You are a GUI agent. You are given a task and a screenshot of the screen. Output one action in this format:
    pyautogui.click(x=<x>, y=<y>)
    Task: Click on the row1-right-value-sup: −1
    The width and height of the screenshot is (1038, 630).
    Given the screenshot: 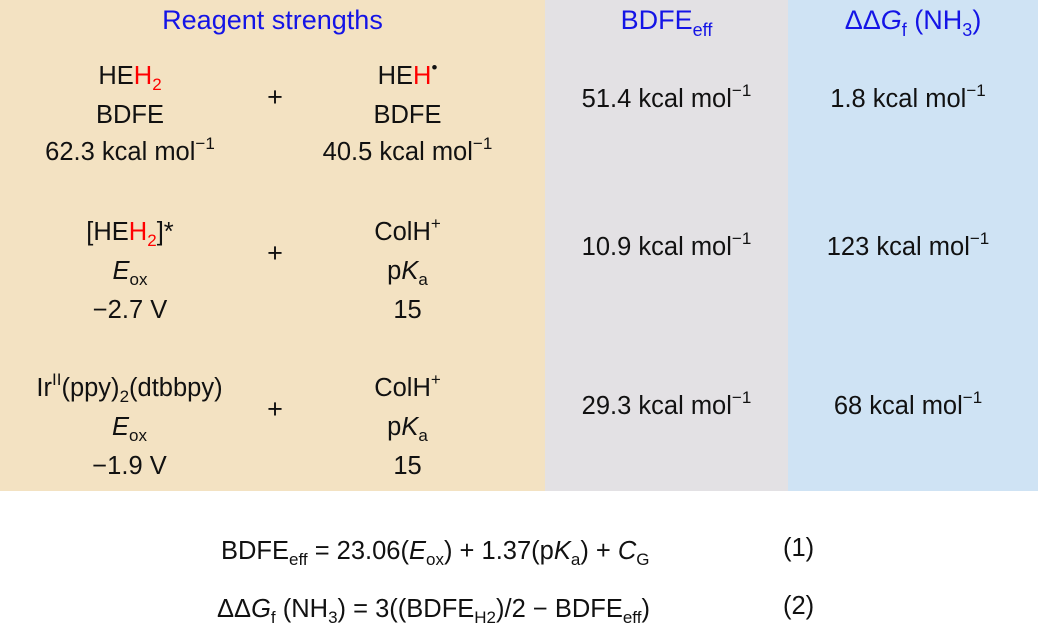 What is the action you would take?
    pyautogui.click(x=482, y=143)
    